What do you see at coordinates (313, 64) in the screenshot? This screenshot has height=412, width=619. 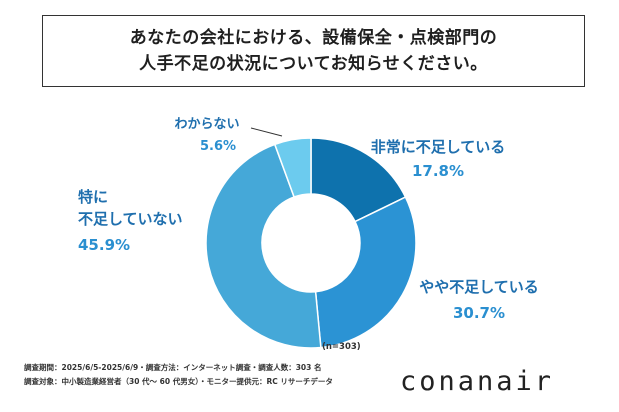 I see `title-line-2: 人手不足の状況についてお知らせください。` at bounding box center [313, 64].